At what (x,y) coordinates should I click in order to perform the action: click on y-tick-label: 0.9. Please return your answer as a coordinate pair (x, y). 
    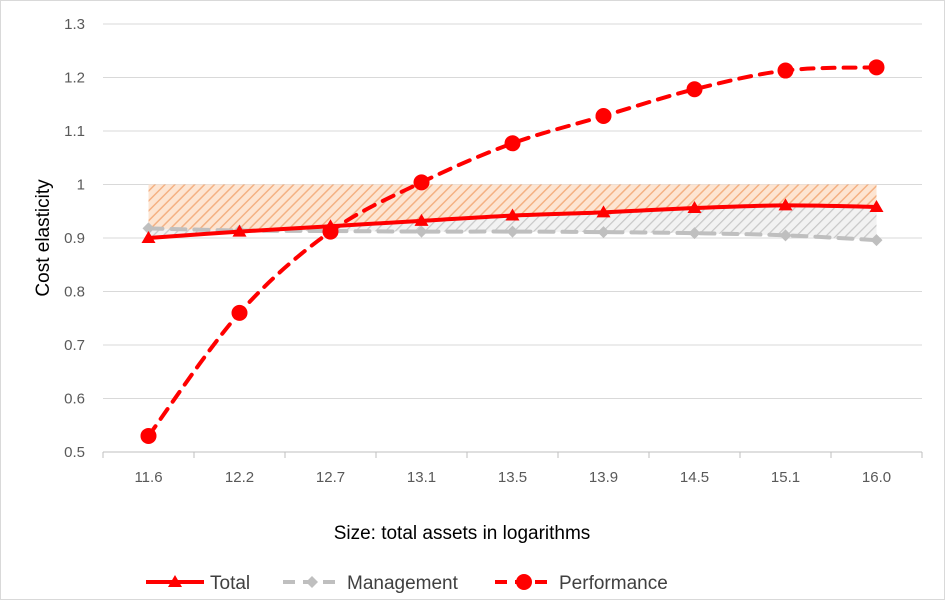
    Looking at the image, I should click on (74, 238).